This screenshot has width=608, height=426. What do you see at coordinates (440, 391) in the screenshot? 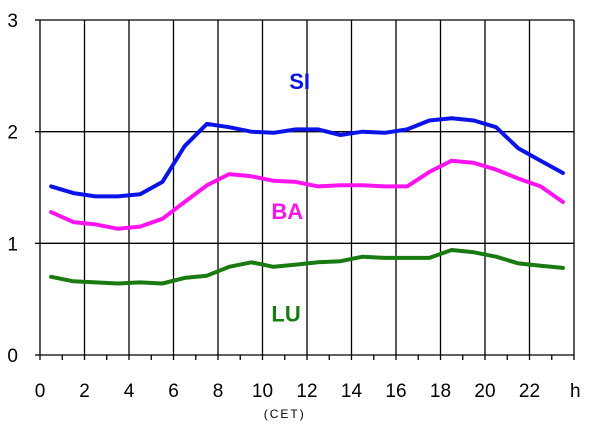
I see `x-tick-label: 18` at bounding box center [440, 391].